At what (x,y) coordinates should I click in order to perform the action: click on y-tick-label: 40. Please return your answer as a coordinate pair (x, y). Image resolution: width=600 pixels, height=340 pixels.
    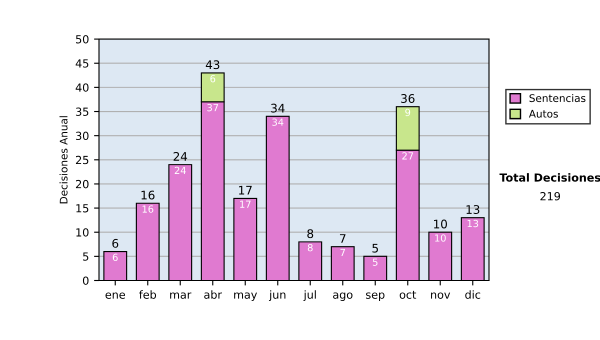
    Looking at the image, I should click on (82, 87).